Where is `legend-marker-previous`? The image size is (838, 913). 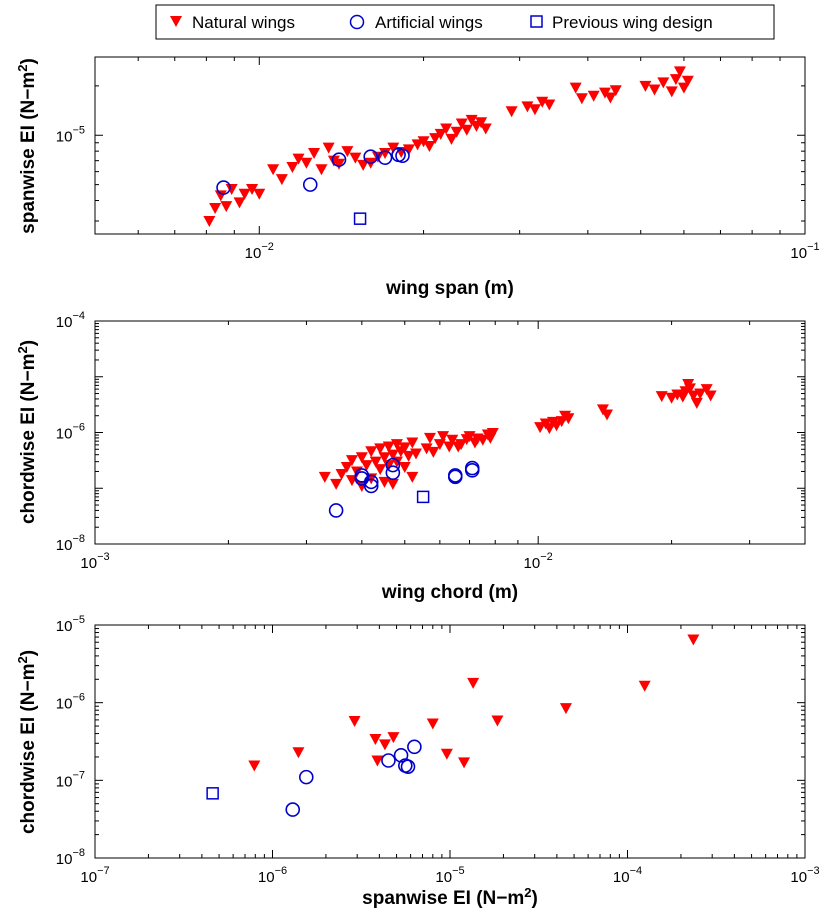 legend-marker-previous is located at coordinates (536, 21).